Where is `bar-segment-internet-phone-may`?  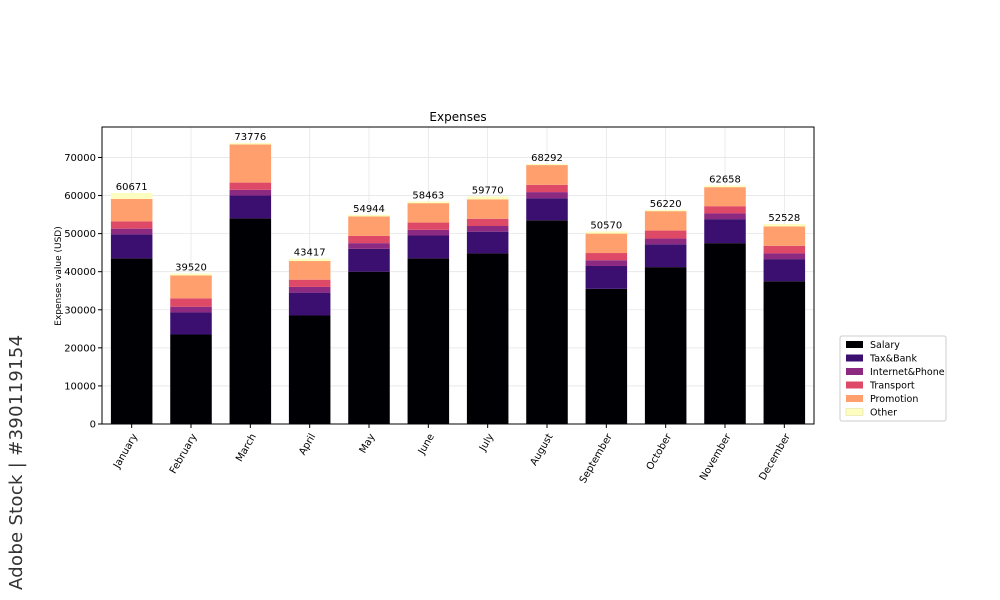
bar-segment-internet-phone-may is located at coordinates (369, 246).